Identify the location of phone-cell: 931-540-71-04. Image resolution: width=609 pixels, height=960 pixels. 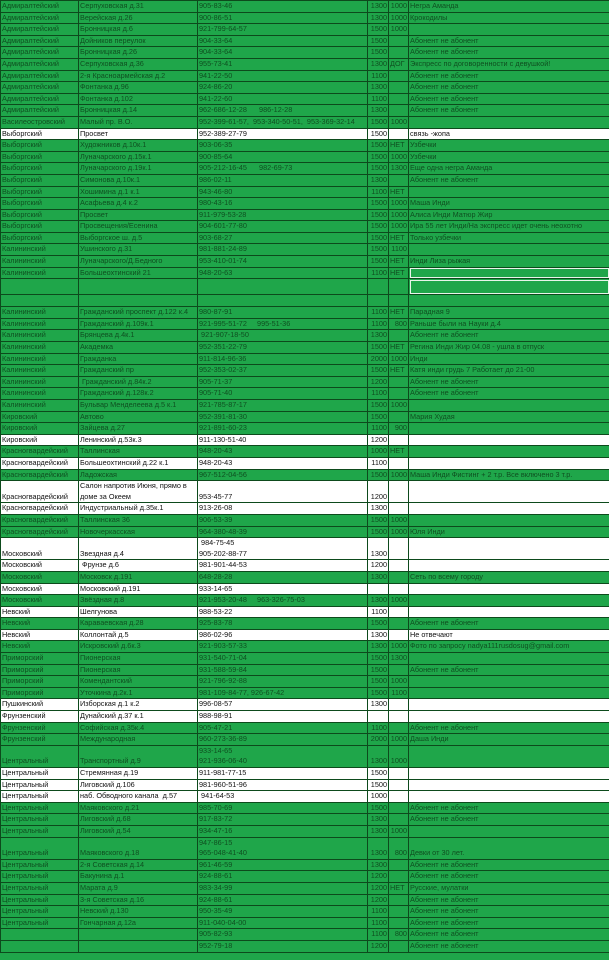
(282, 658).